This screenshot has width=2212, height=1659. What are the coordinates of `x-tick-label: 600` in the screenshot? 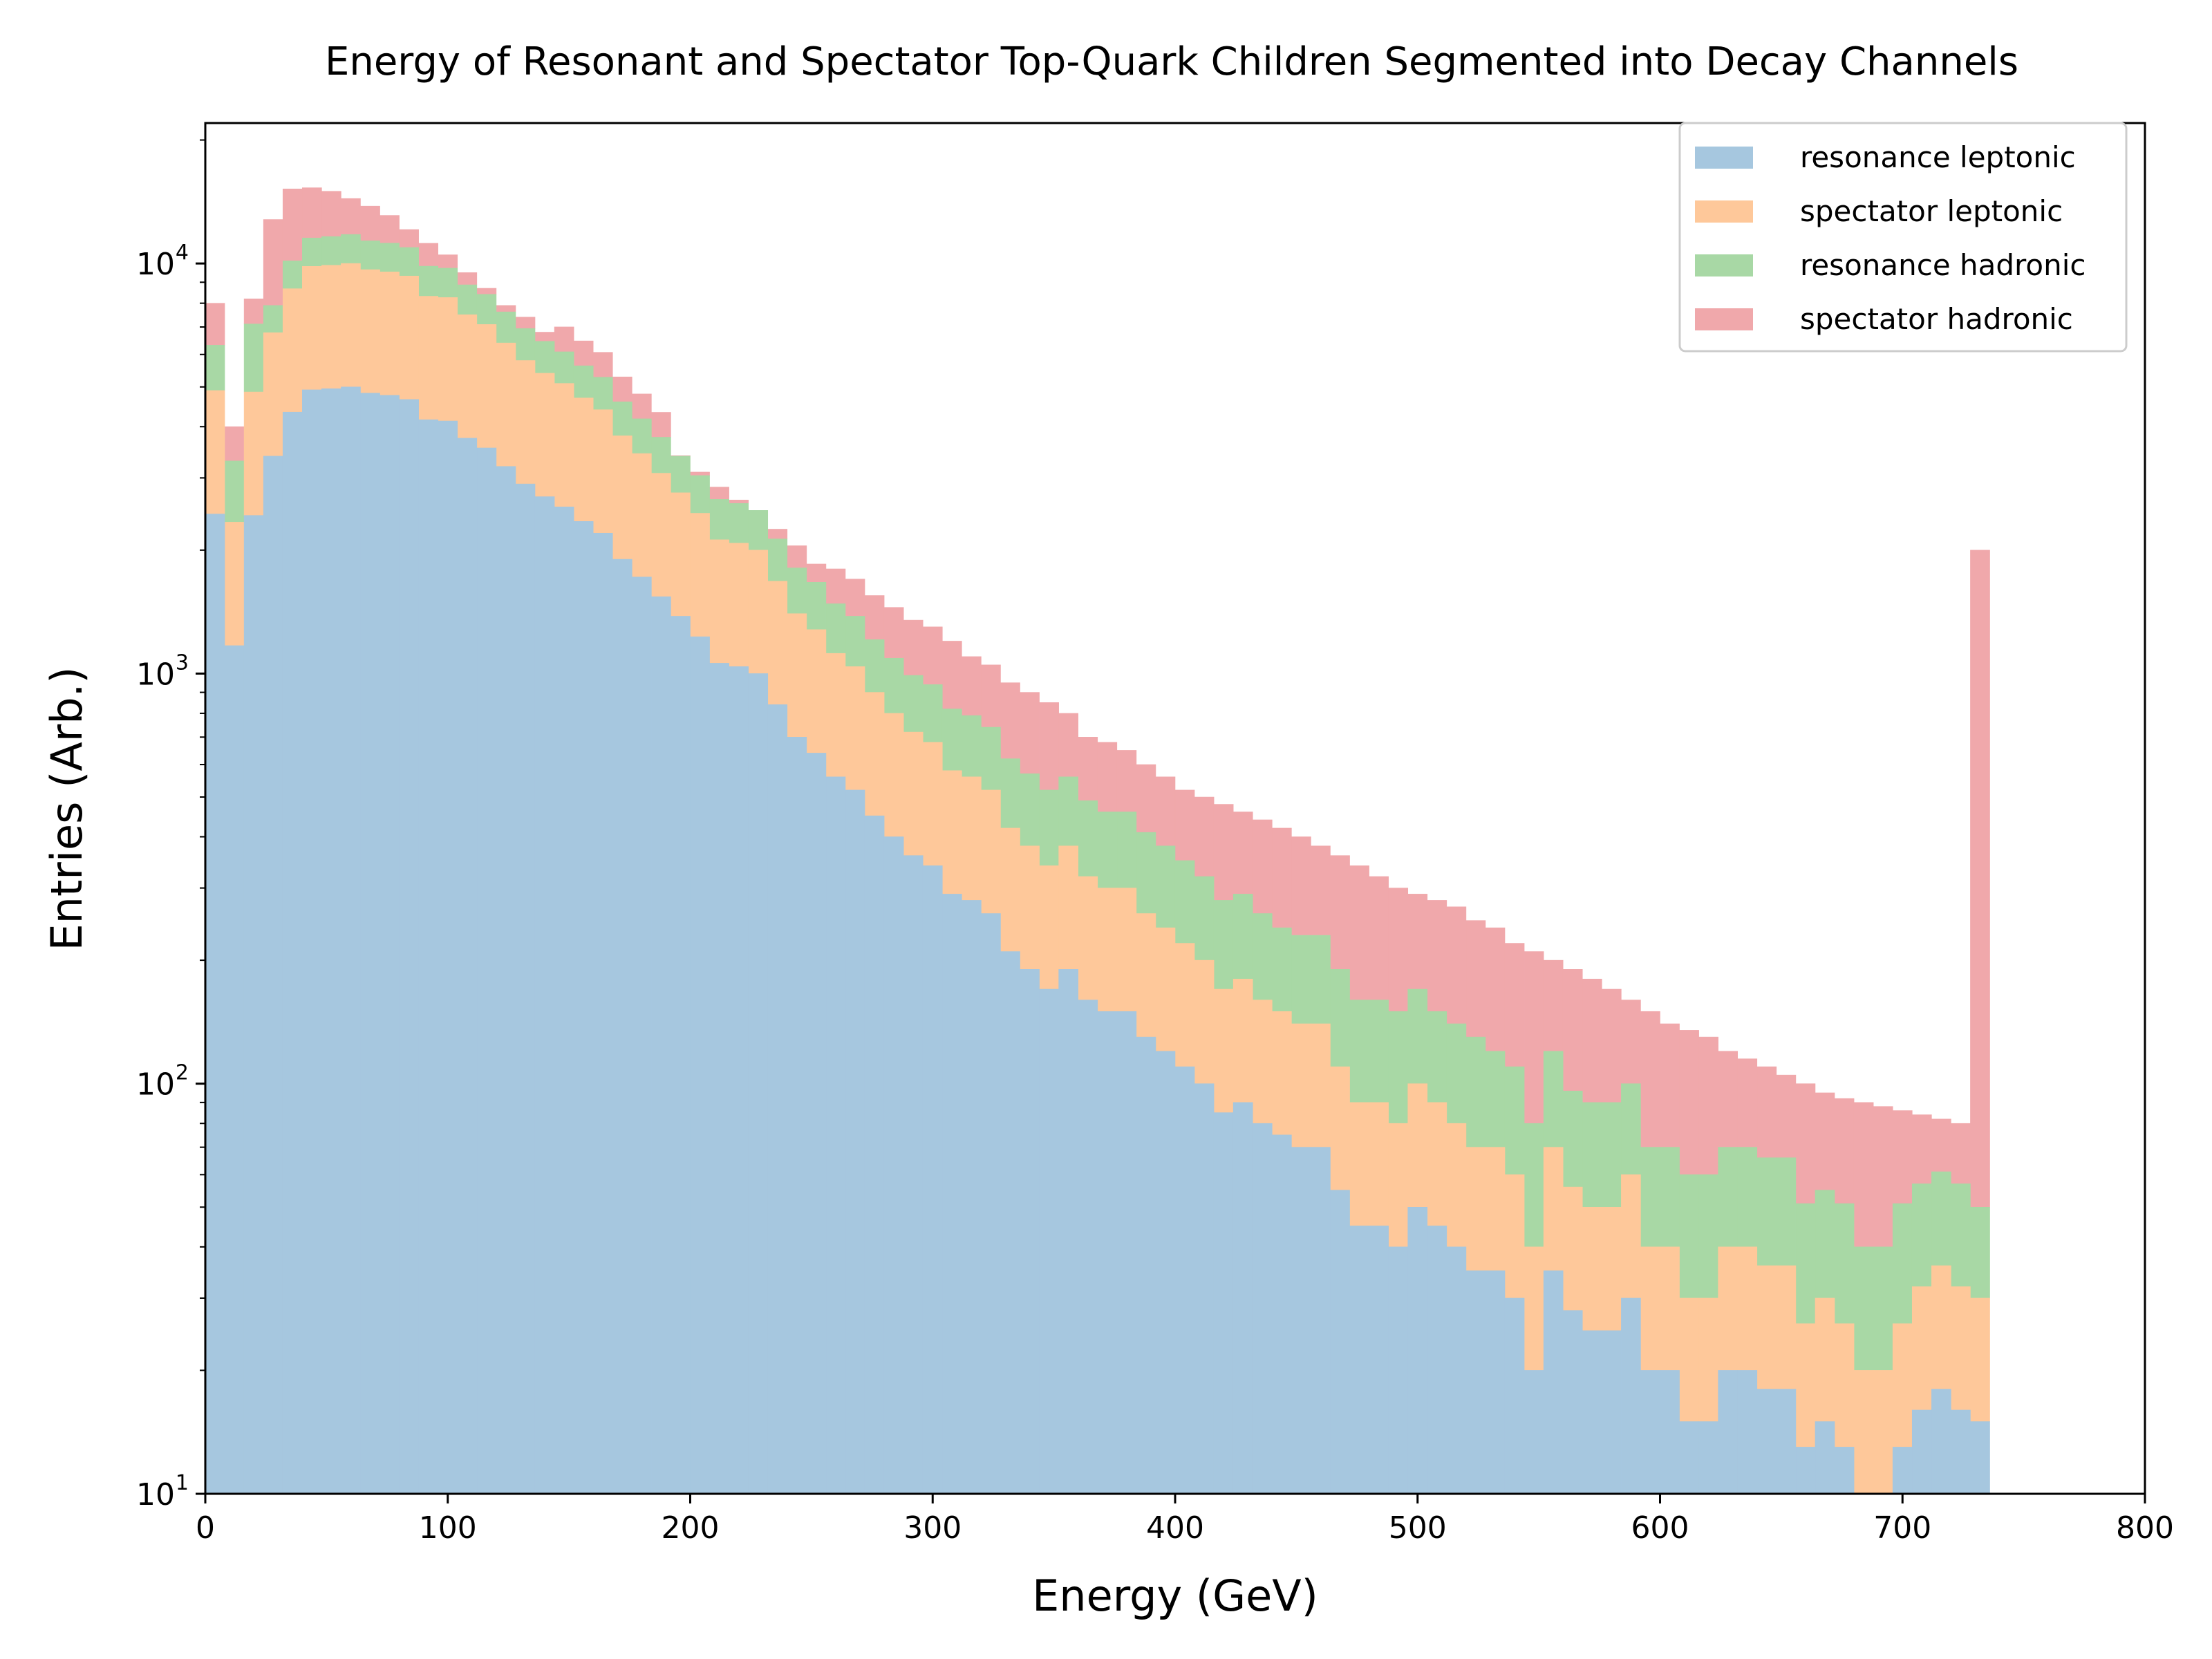 It's located at (1660, 1528).